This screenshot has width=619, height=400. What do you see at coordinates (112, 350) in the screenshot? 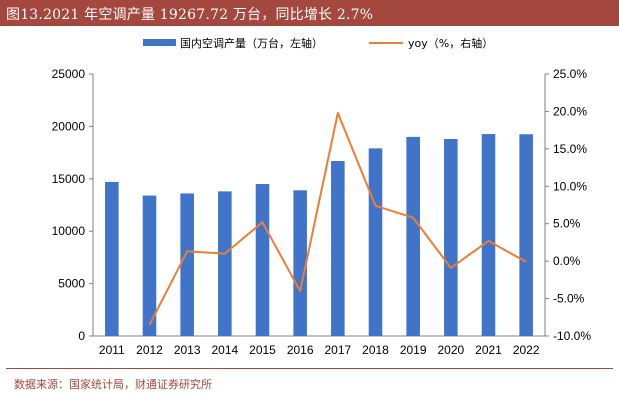
I see `x-tick-label: 2011` at bounding box center [112, 350].